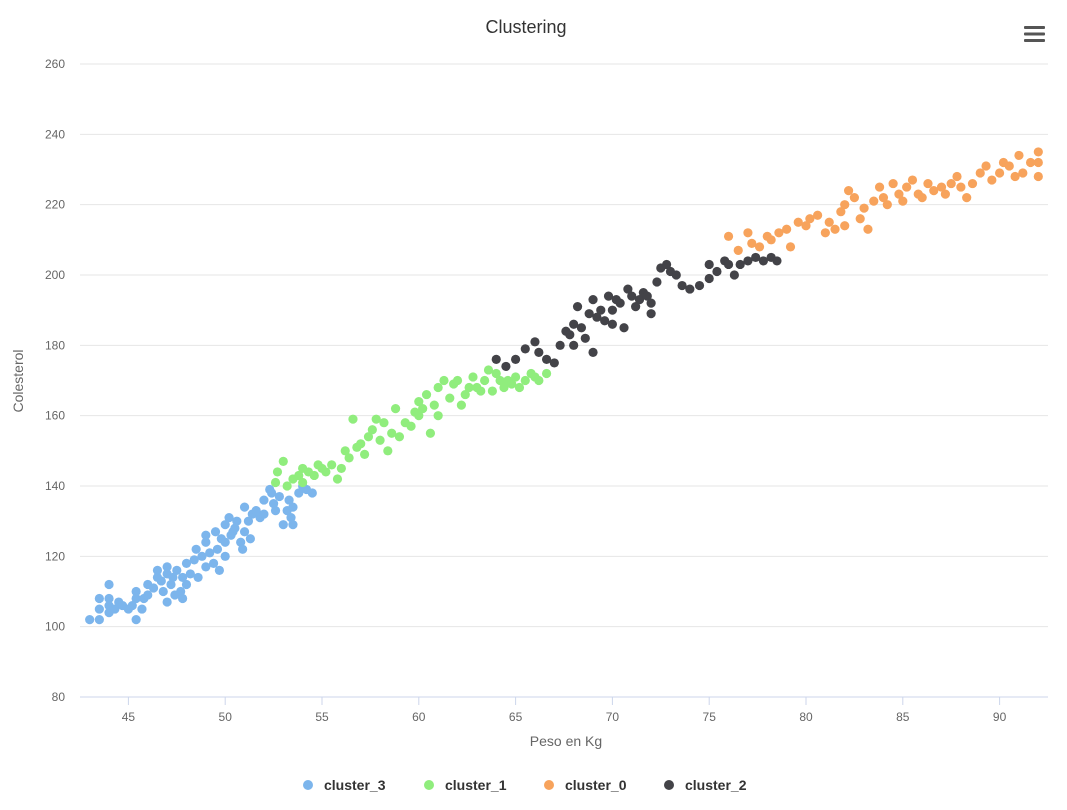 The width and height of the screenshot is (1067, 810). What do you see at coordinates (476, 785) in the screenshot?
I see `legend-label: cluster_1` at bounding box center [476, 785].